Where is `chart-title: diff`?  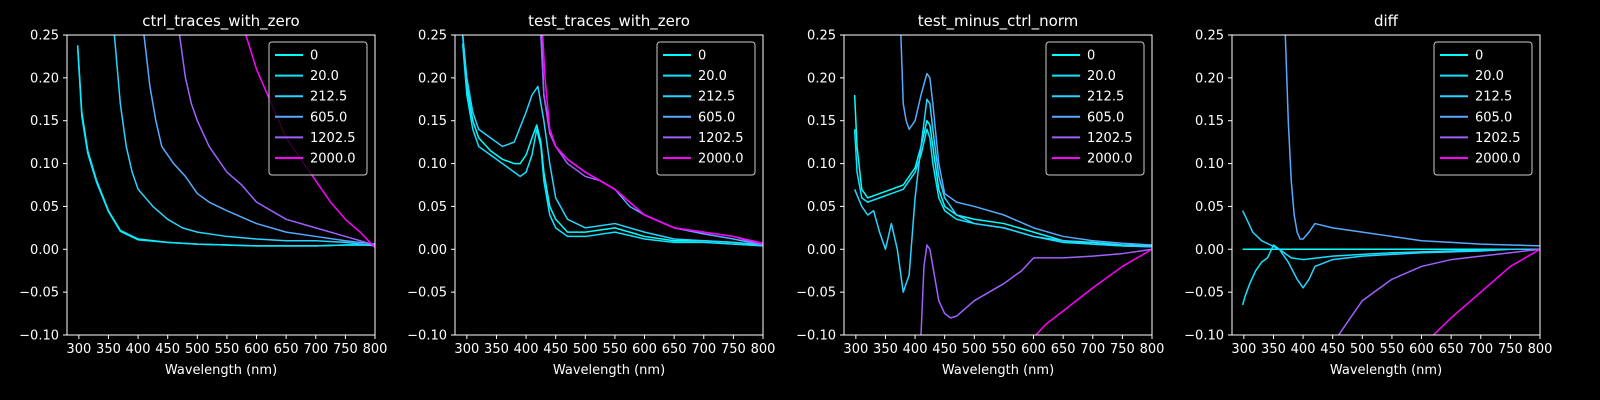
chart-title: diff is located at coordinates (1386, 21).